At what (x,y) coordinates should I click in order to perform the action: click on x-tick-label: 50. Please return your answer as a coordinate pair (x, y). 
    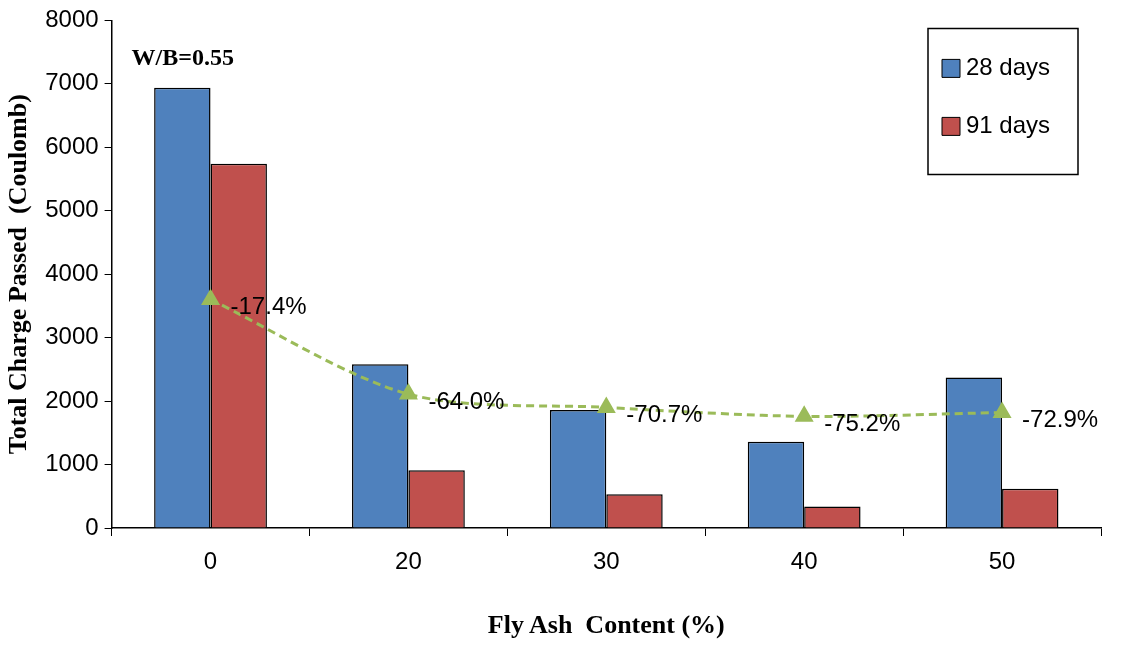
    Looking at the image, I should click on (1002, 561).